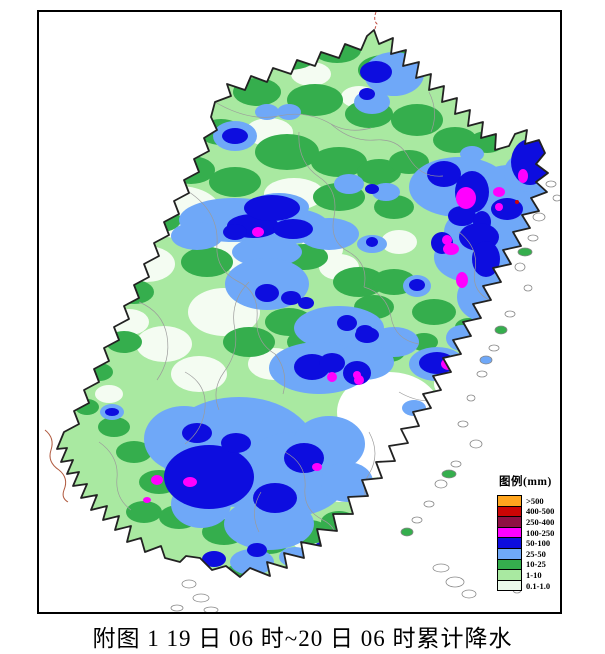 Image resolution: width=605 pixels, height=654 pixels. What do you see at coordinates (540, 521) in the screenshot?
I see `legend-item-label: 250-400` at bounding box center [540, 521].